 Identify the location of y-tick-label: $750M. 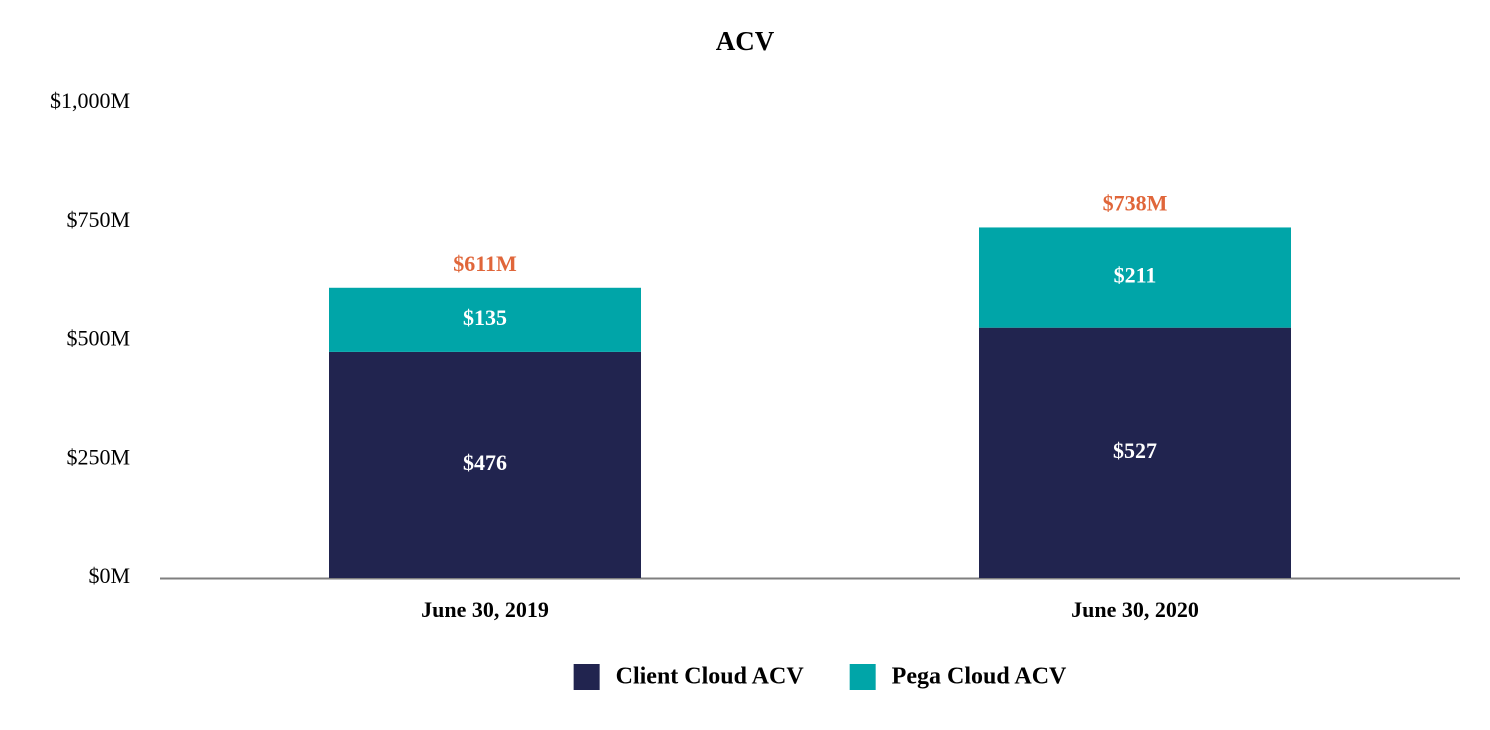
(98, 219).